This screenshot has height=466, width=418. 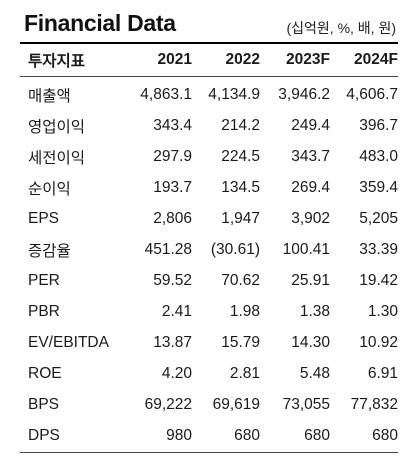 What do you see at coordinates (45, 373) in the screenshot?
I see `row-label: ROE` at bounding box center [45, 373].